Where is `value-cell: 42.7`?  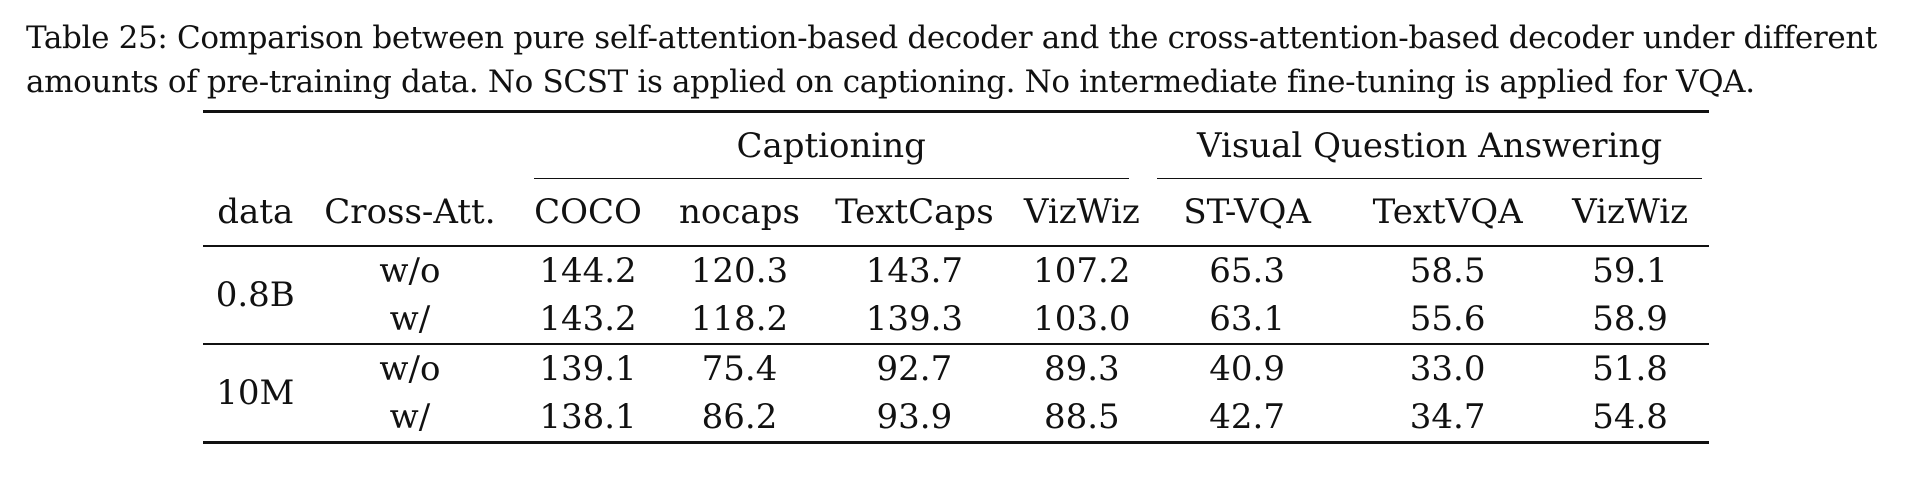 value-cell: 42.7 is located at coordinates (1247, 417).